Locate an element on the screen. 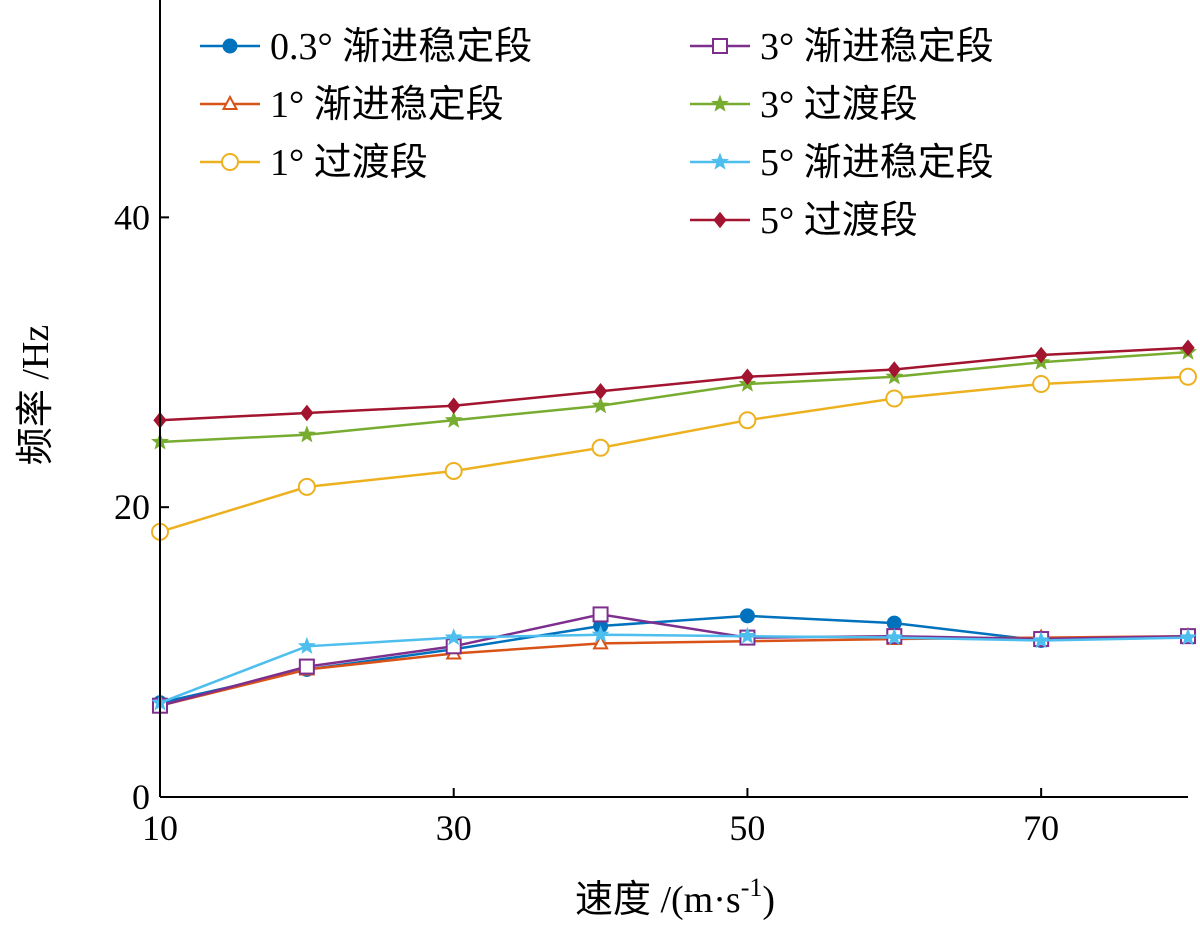 This screenshot has width=1200, height=927. legend-entry-7: 5° 过渡段 is located at coordinates (804, 221).